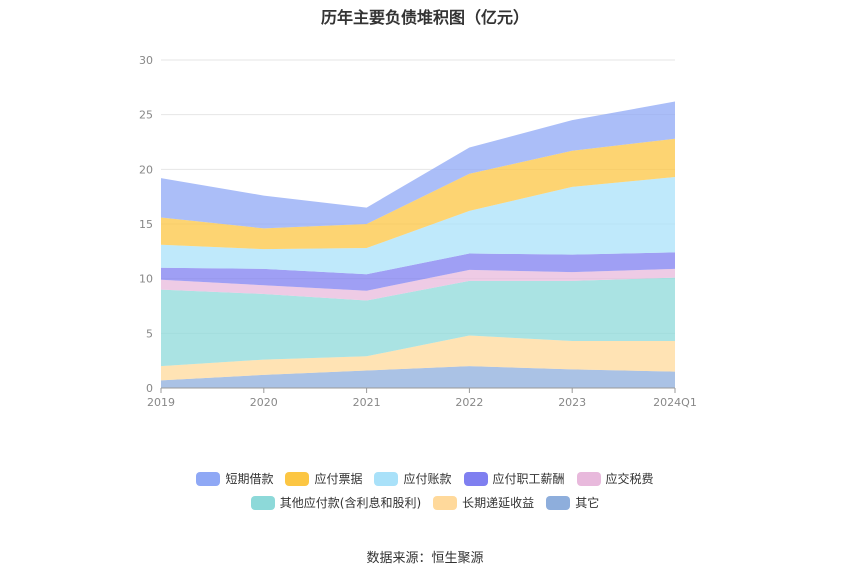  I want to click on y-tick-label: 20, so click(146, 169).